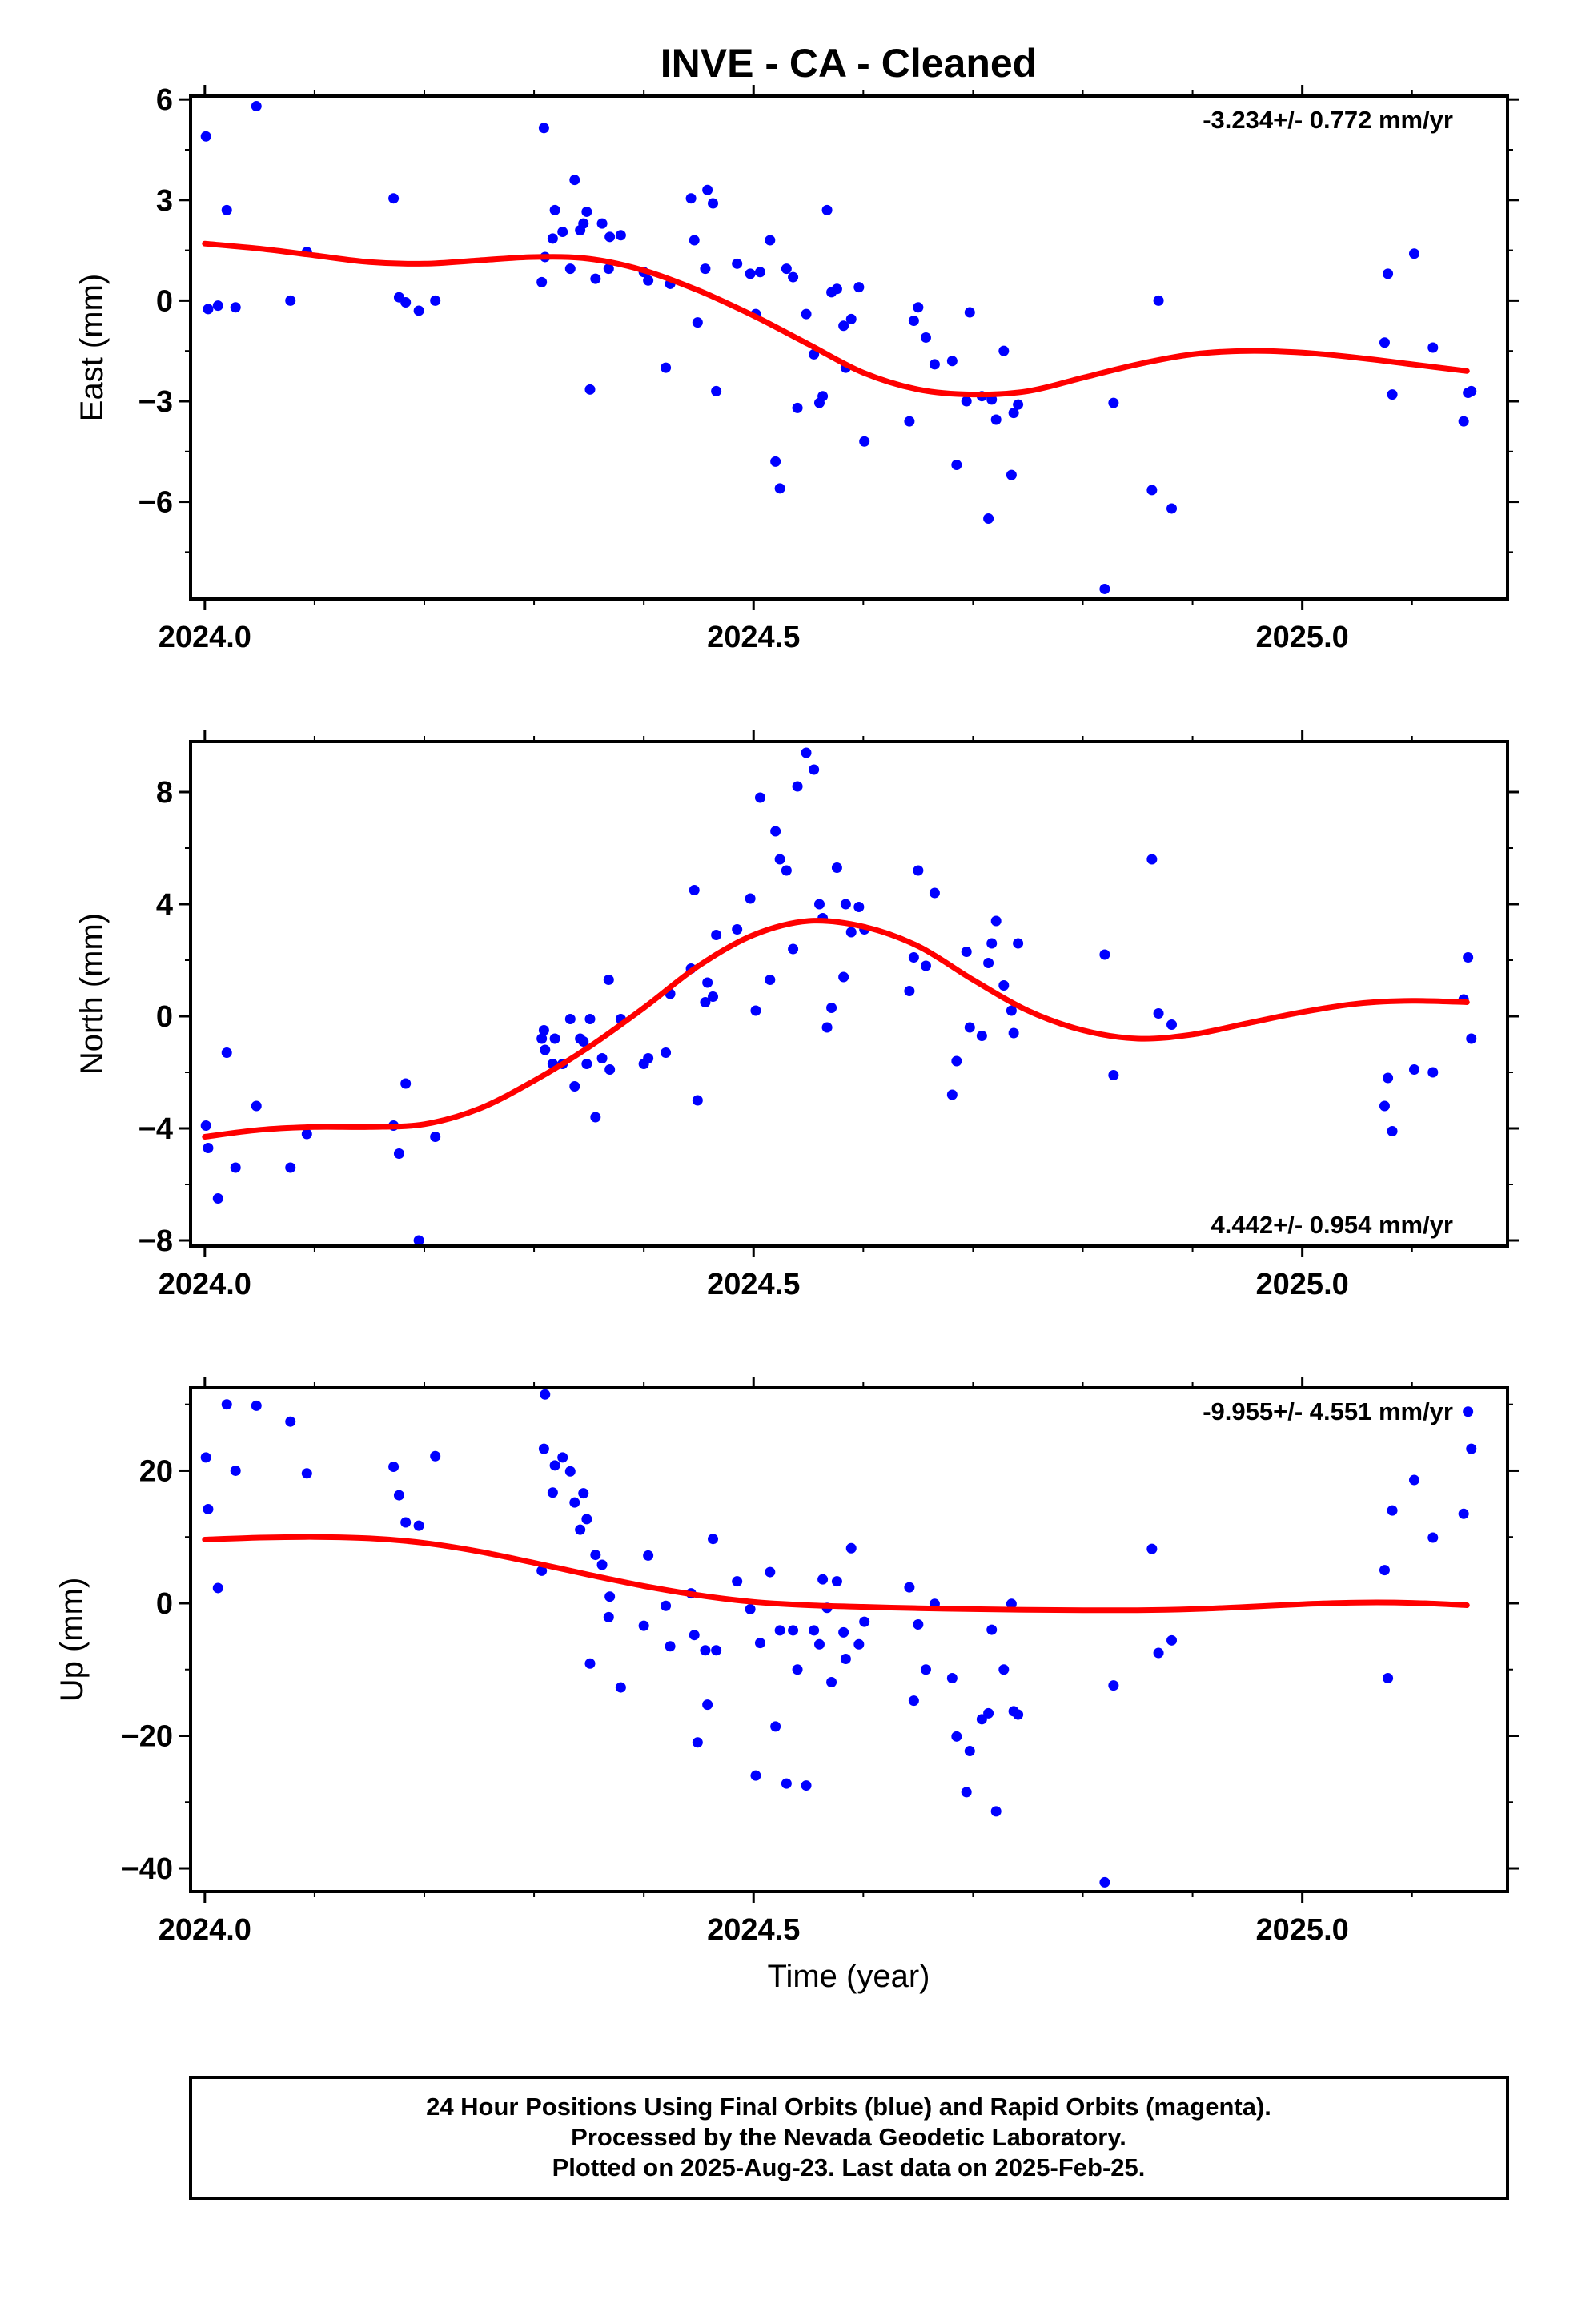  What do you see at coordinates (849, 1977) in the screenshot?
I see `x-axis-label: Time (year)` at bounding box center [849, 1977].